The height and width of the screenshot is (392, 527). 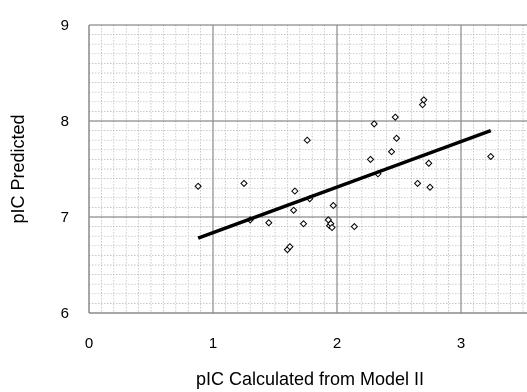 What do you see at coordinates (18, 168) in the screenshot?
I see `y-axis-label: pIC Predicted` at bounding box center [18, 168].